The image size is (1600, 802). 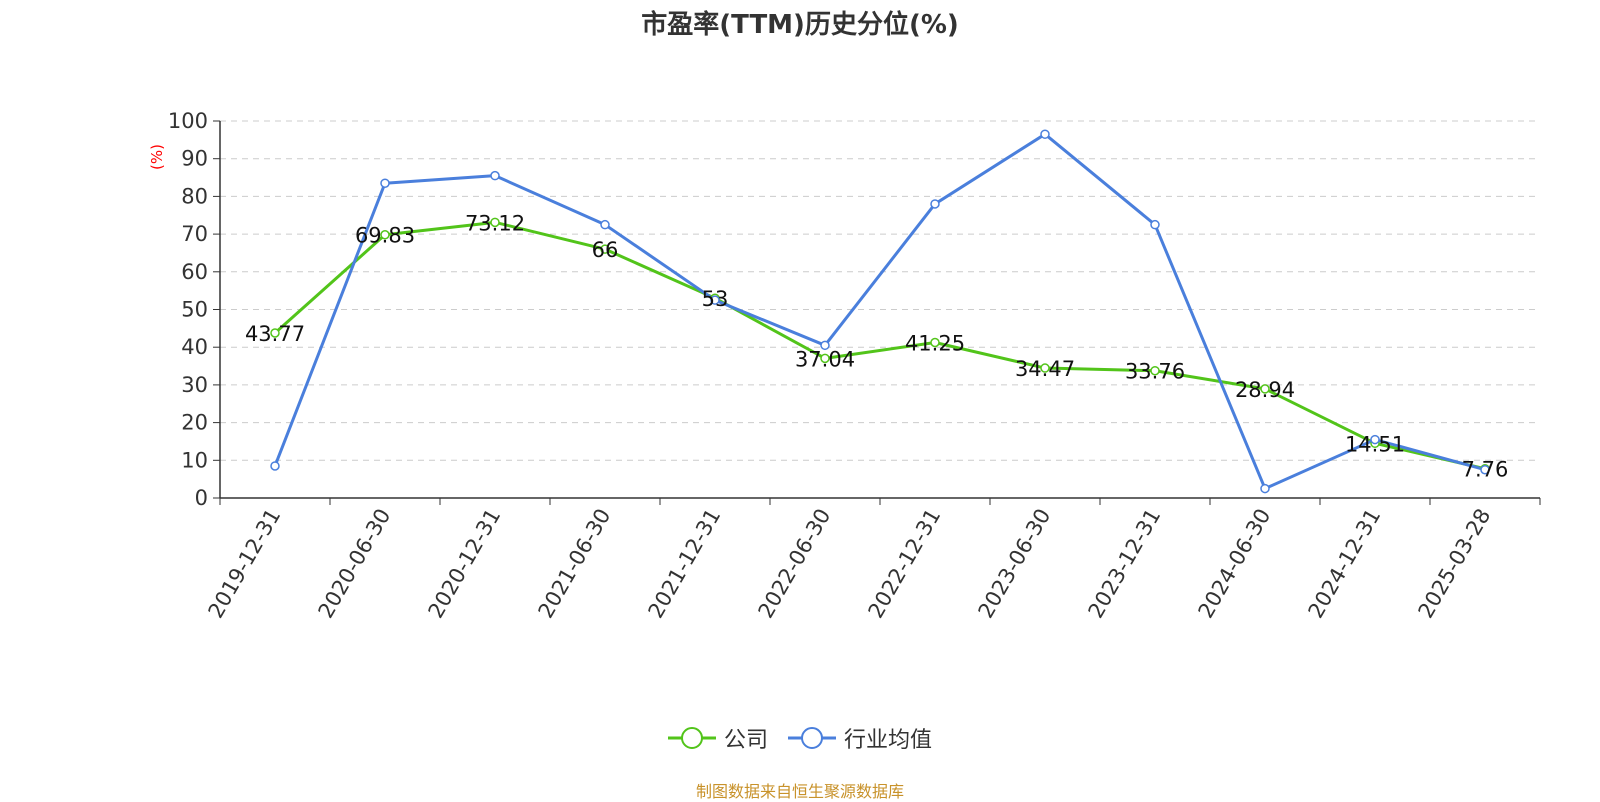 I want to click on data-label: 34.47, so click(x=1045, y=369).